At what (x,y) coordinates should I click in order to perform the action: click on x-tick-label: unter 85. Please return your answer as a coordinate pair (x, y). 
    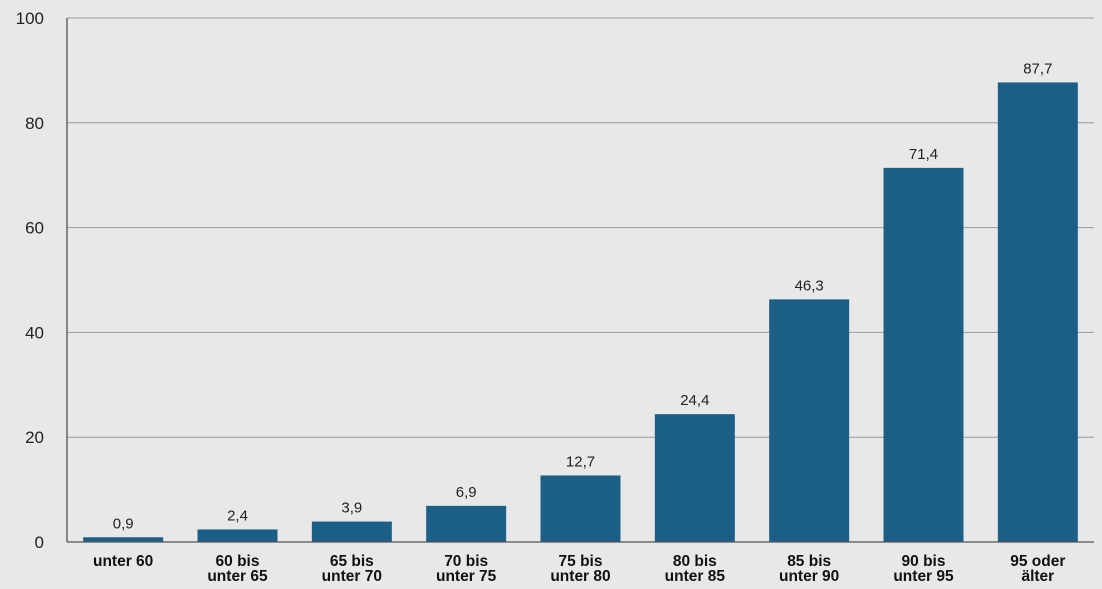
    Looking at the image, I should click on (695, 576).